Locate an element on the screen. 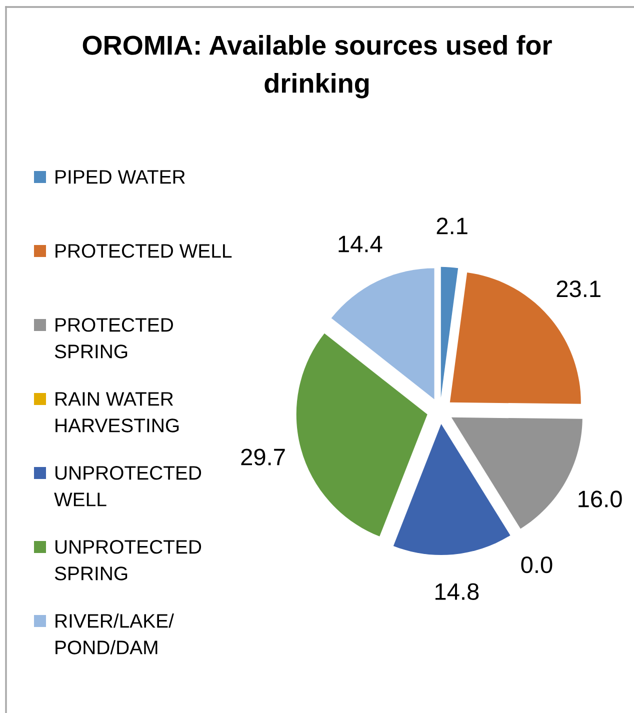  data-label: 16.0 is located at coordinates (600, 499).